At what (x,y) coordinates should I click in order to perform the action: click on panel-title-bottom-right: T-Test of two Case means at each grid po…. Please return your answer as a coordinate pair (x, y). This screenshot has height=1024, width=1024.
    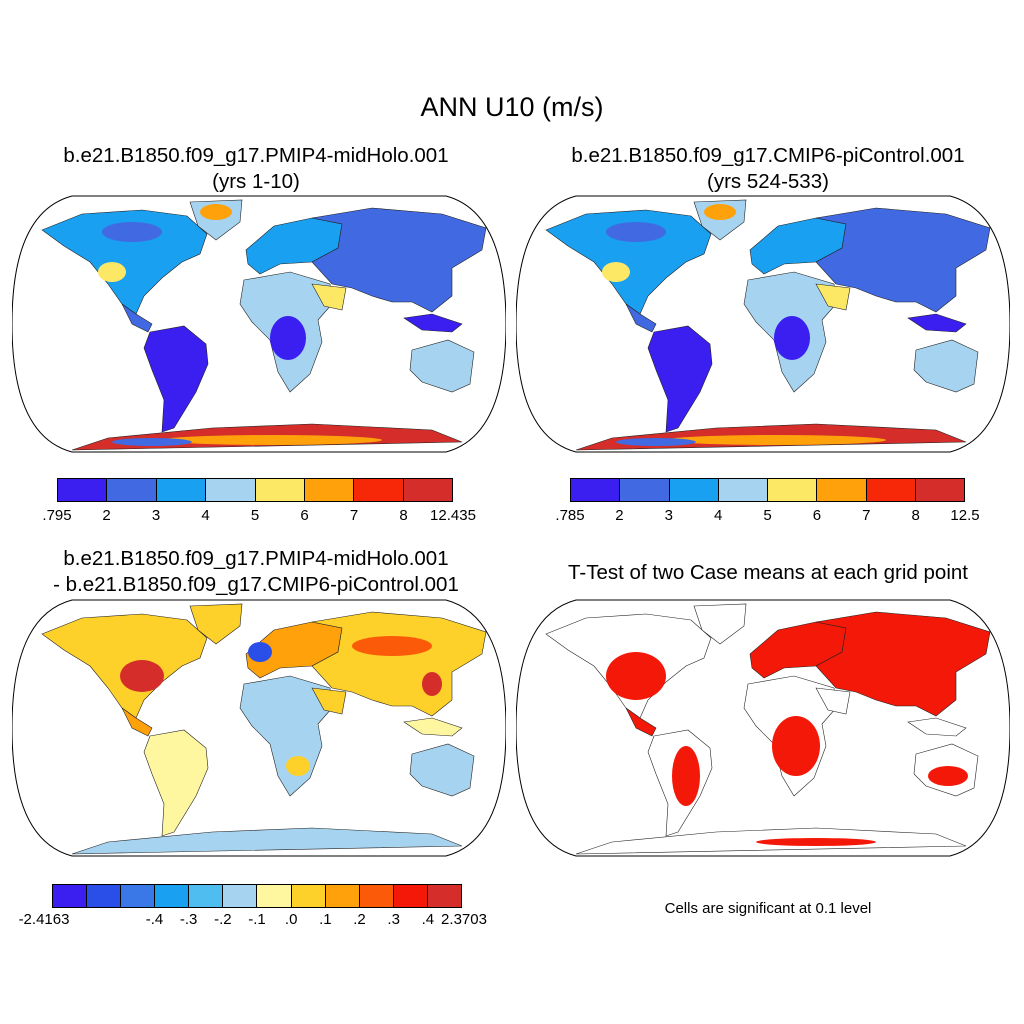
    Looking at the image, I should click on (768, 573).